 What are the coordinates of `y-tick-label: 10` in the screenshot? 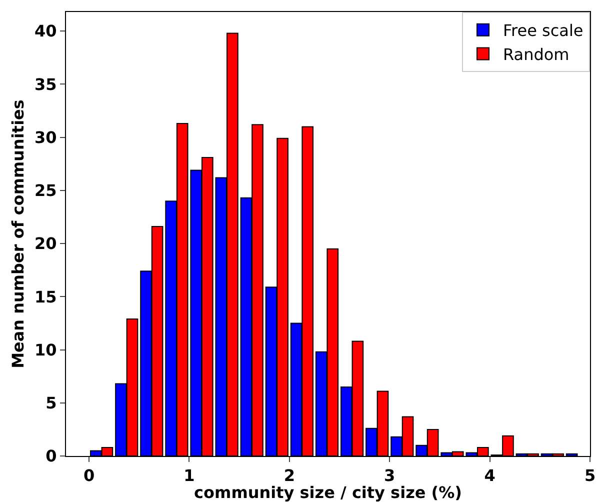 It's located at (45, 350).